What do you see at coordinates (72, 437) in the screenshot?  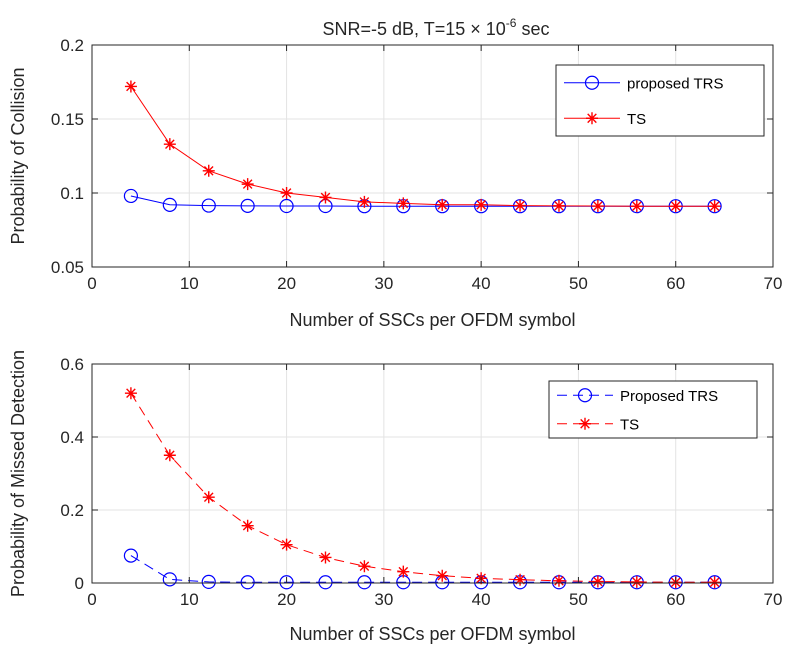 I see `y-tick-label: 0.4` at bounding box center [72, 437].